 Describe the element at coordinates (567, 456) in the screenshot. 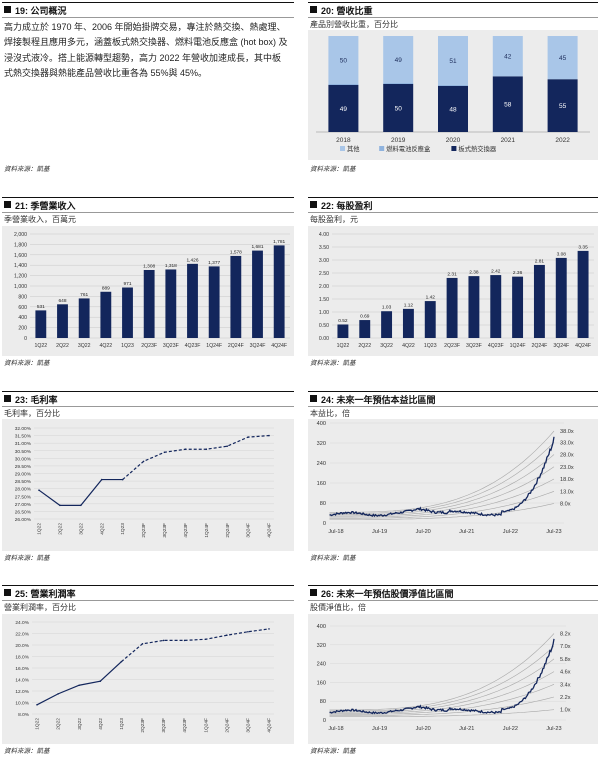

I see `band-label: 28.0x` at that location.